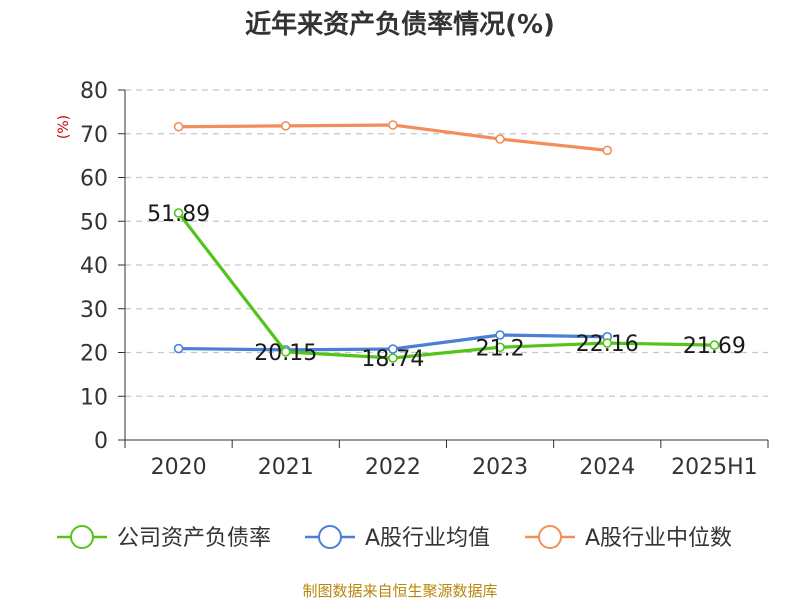 This screenshot has height=600, width=800. What do you see at coordinates (714, 467) in the screenshot?
I see `x-tick-label: 2025H1` at bounding box center [714, 467].